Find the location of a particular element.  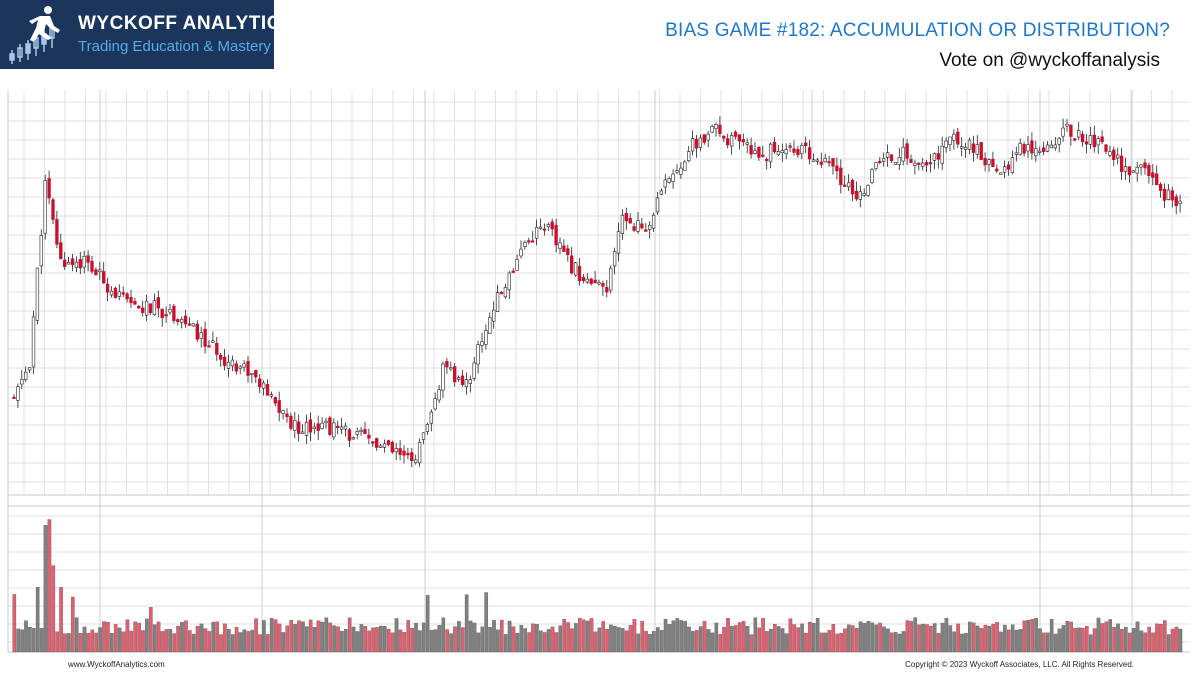

footer-website: www.WyckoffAnalytics.com is located at coordinates (116, 664).